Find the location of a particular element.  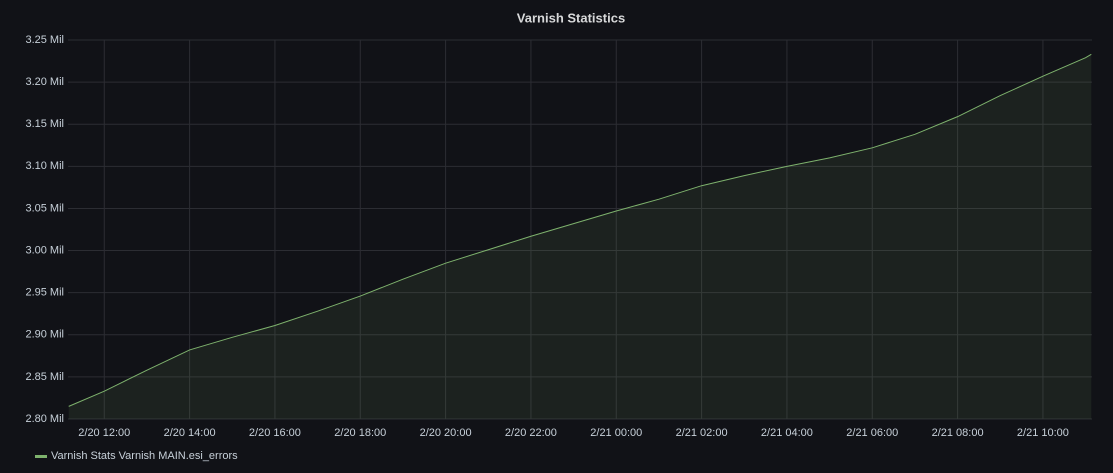

x-tick-label: 2/20 16:00 is located at coordinates (275, 433).